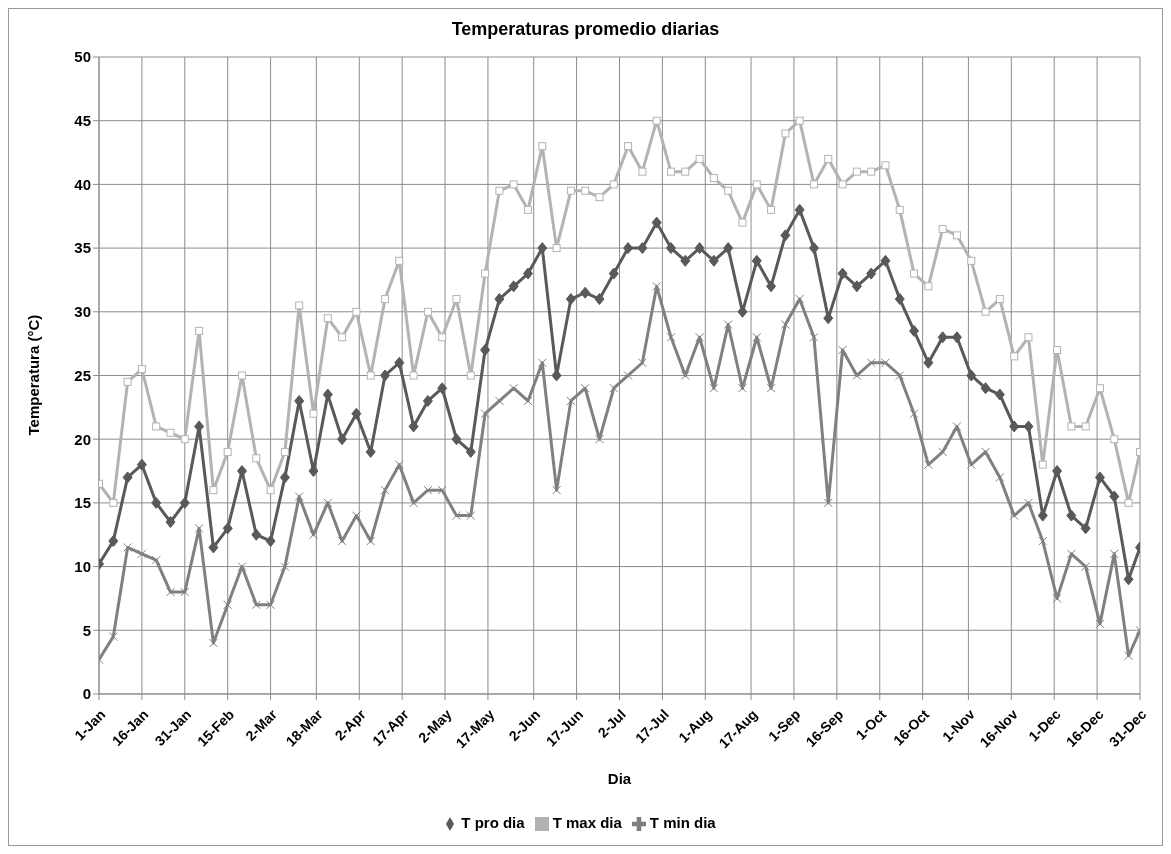 This screenshot has width=1171, height=854. What do you see at coordinates (82, 439) in the screenshot?
I see `y-tick-label: 20` at bounding box center [82, 439].